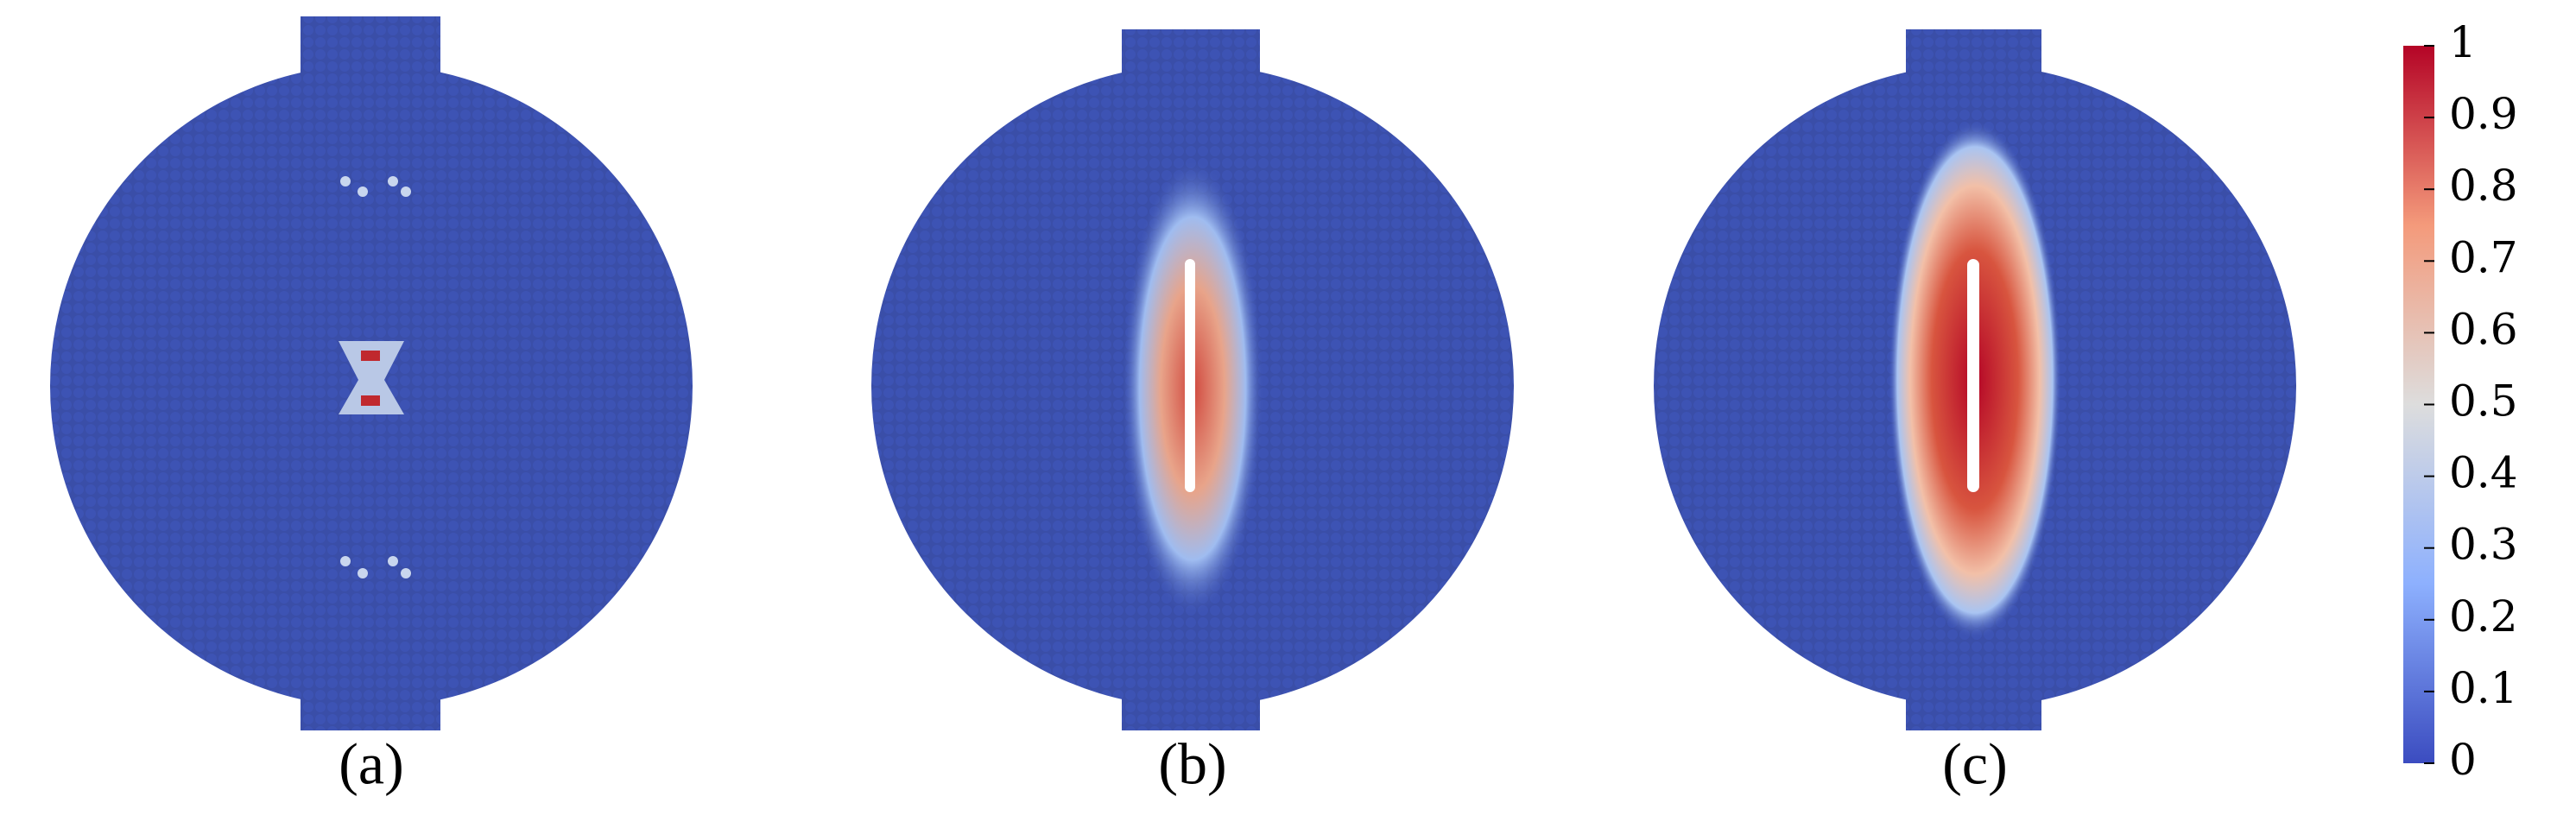 This screenshot has width=2576, height=828. Describe the element at coordinates (371, 764) in the screenshot. I see `panel-label: (a)` at that location.